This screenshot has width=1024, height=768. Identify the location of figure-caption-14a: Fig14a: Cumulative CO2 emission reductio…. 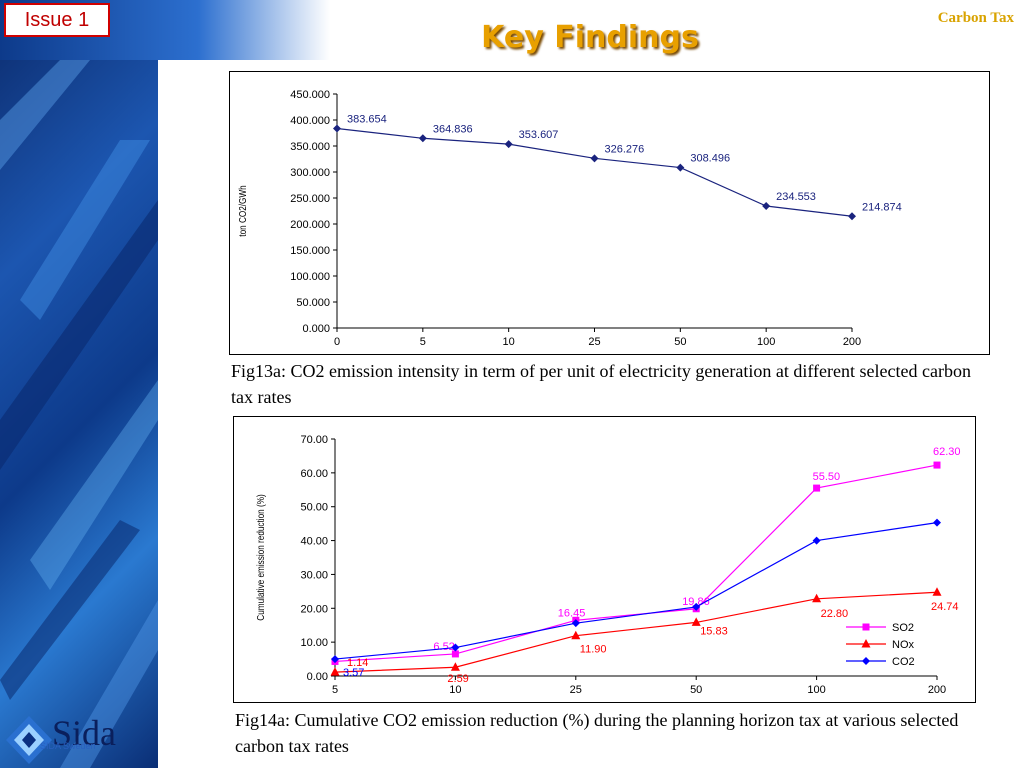
(597, 733).